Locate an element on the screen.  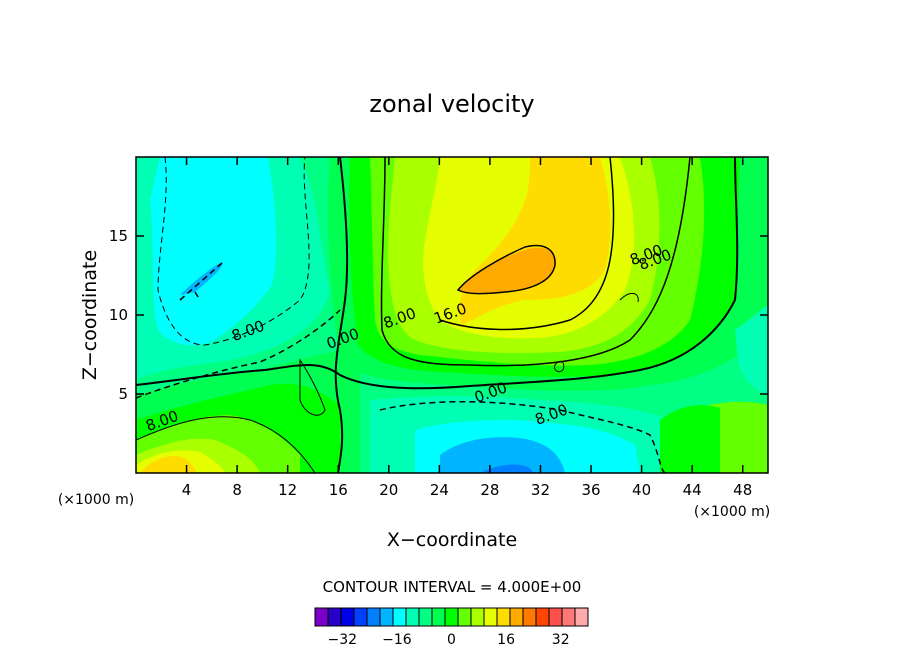
x-axis-unit-left: (×1000 m) is located at coordinates (96, 500).